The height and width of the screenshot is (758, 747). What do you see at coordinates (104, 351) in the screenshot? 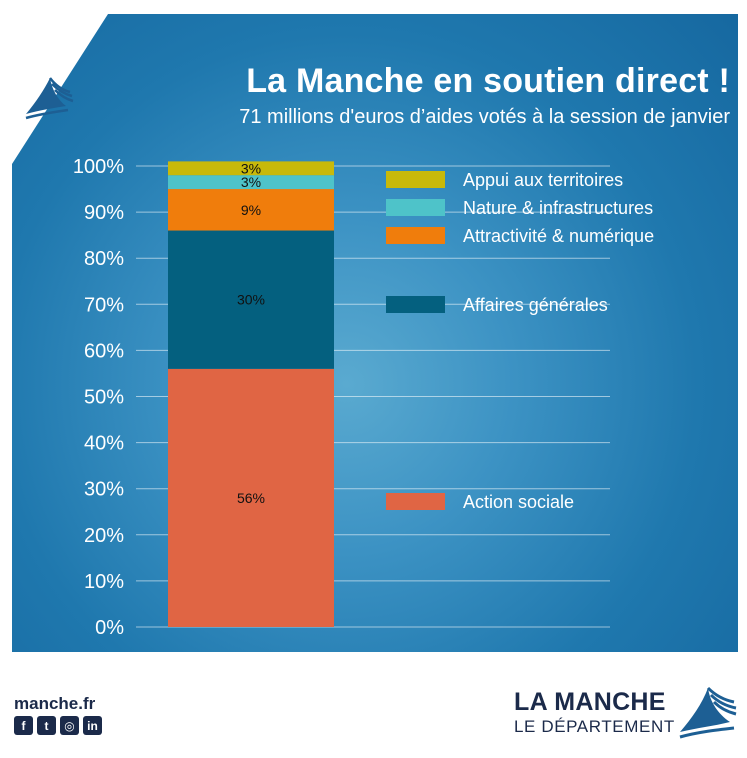
I see `y-tick-label: 60%` at bounding box center [104, 351].